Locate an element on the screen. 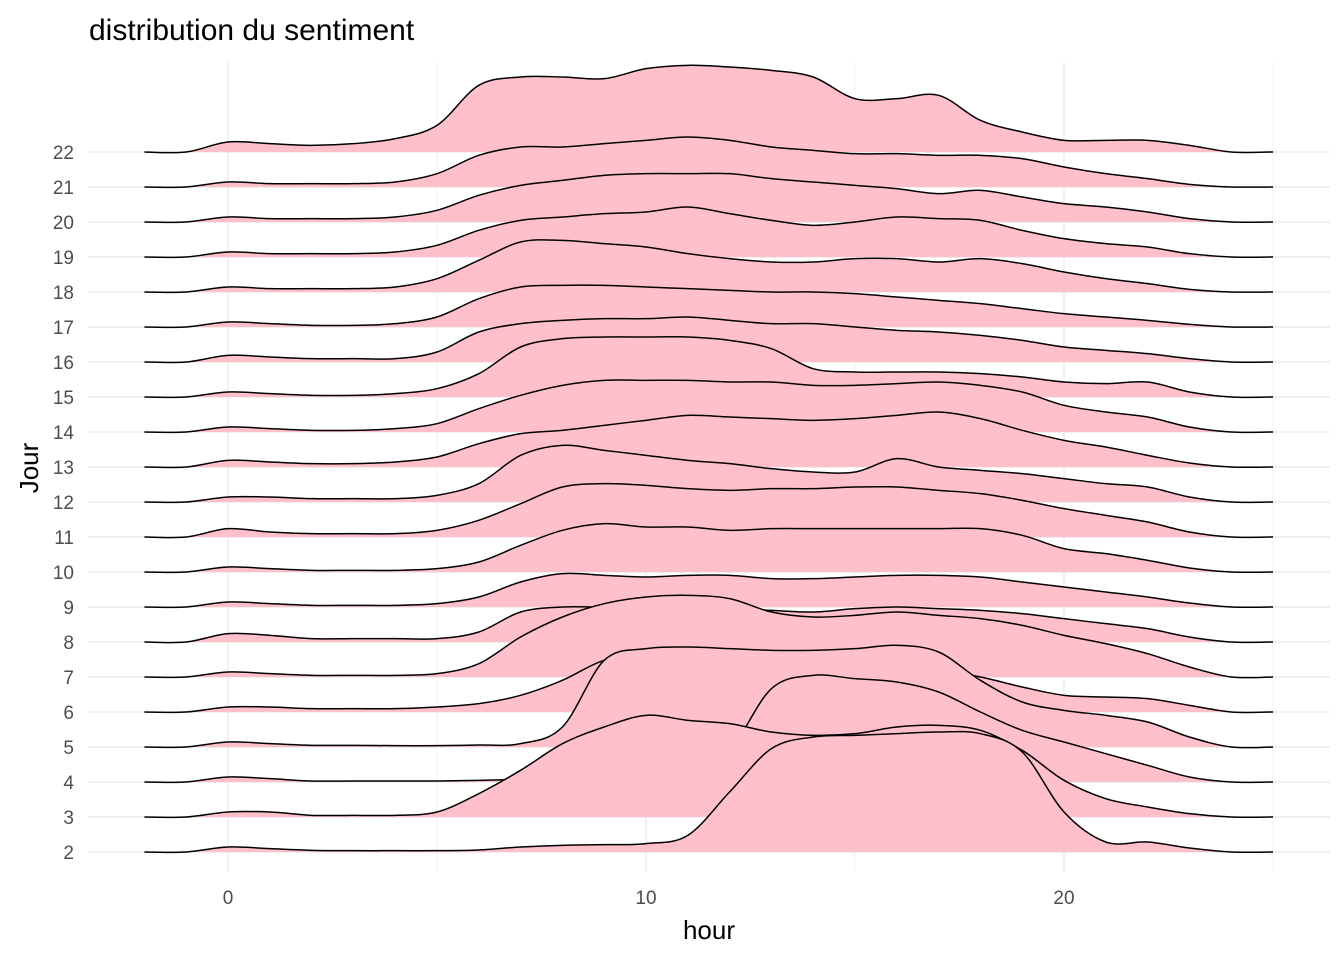 The image size is (1344, 960). y-tick-label: 6 is located at coordinates (68, 713).